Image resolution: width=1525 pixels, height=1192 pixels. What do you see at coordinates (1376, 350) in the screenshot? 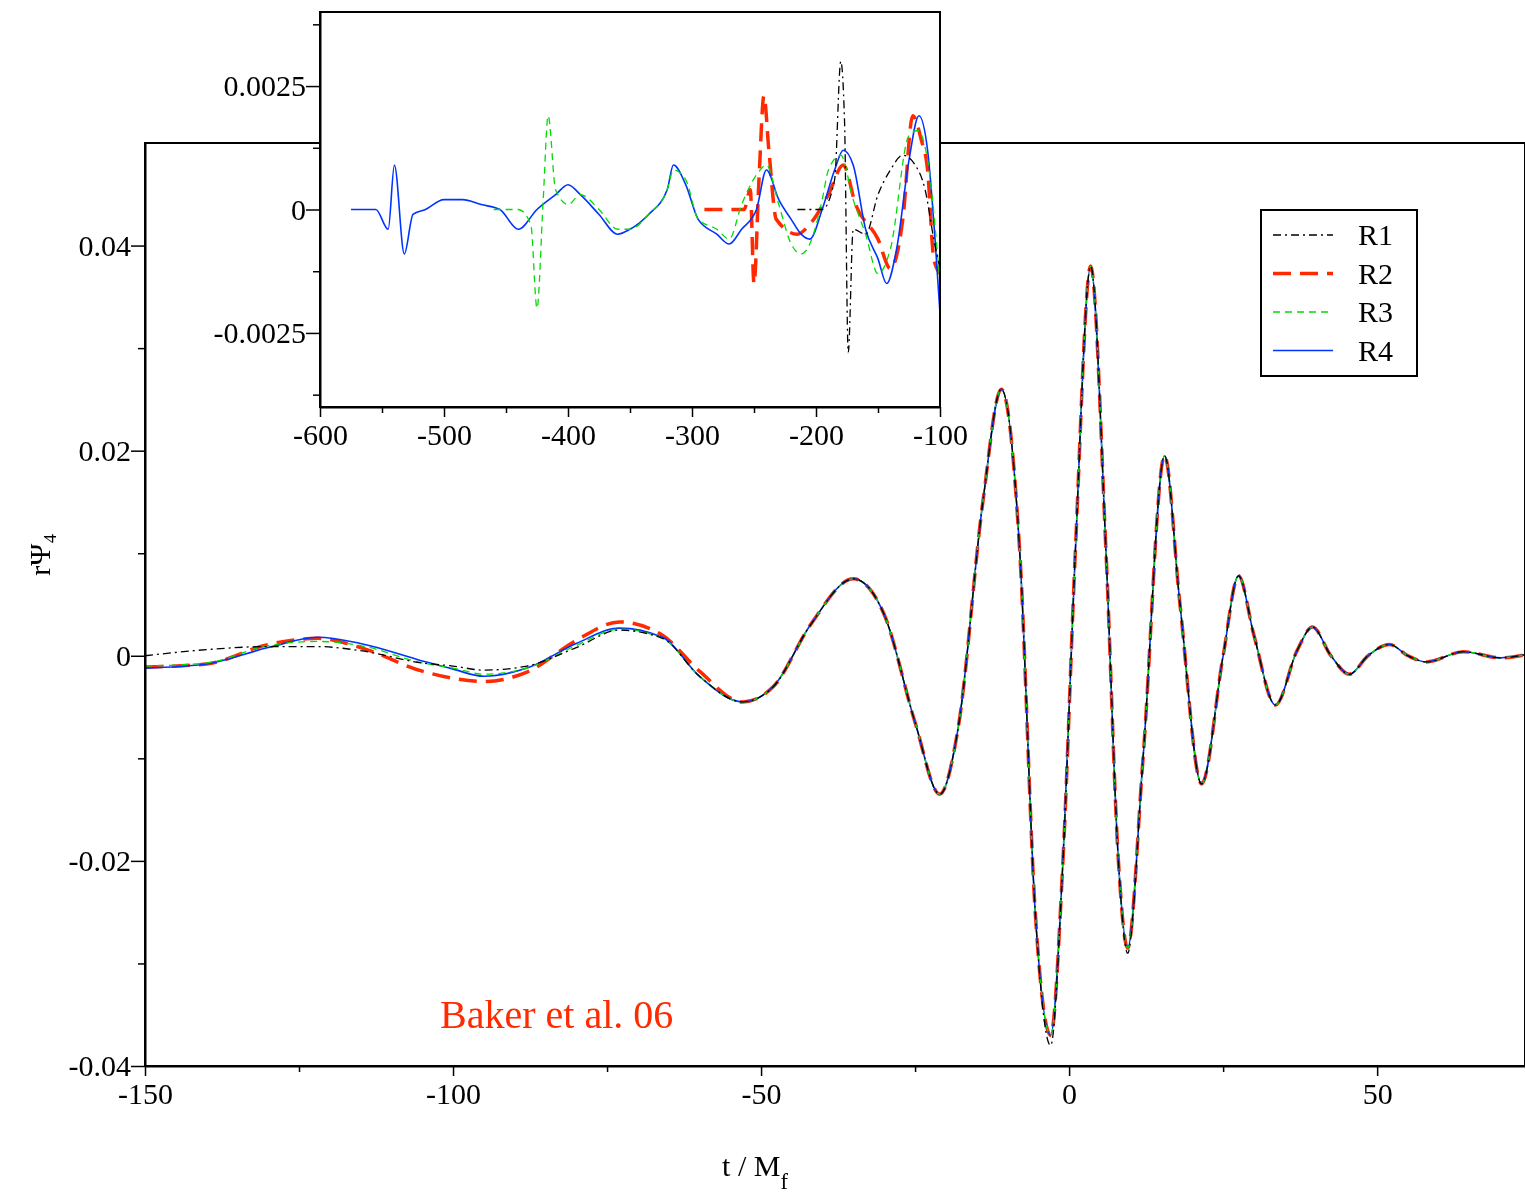
I see `legend-label: R4` at bounding box center [1376, 350].